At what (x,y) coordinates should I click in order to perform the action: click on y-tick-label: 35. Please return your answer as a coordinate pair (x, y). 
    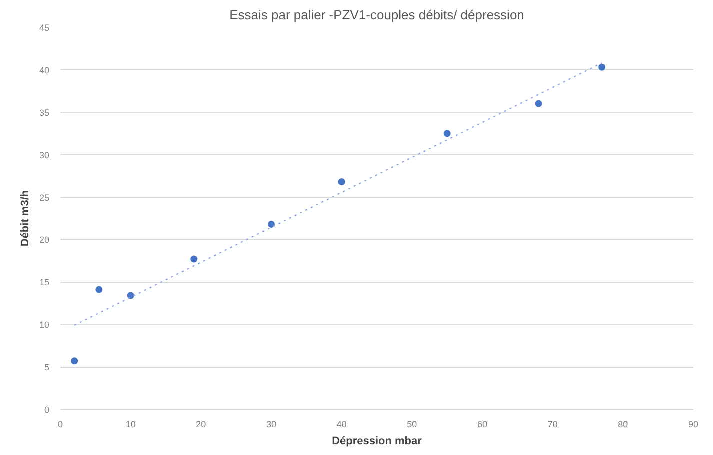
    Looking at the image, I should click on (44, 113).